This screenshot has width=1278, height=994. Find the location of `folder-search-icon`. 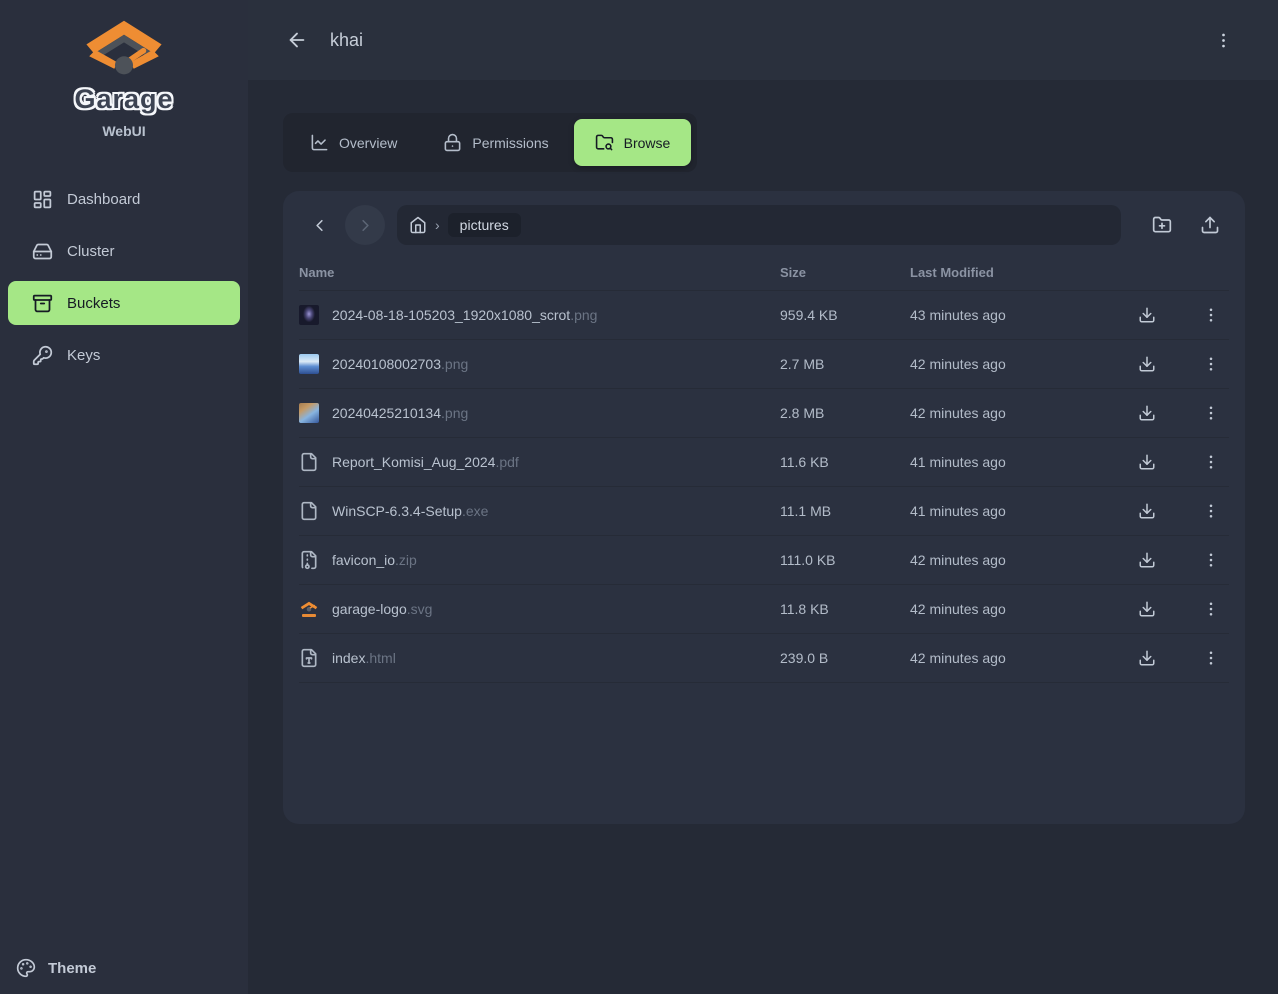

folder-search-icon is located at coordinates (604, 142).